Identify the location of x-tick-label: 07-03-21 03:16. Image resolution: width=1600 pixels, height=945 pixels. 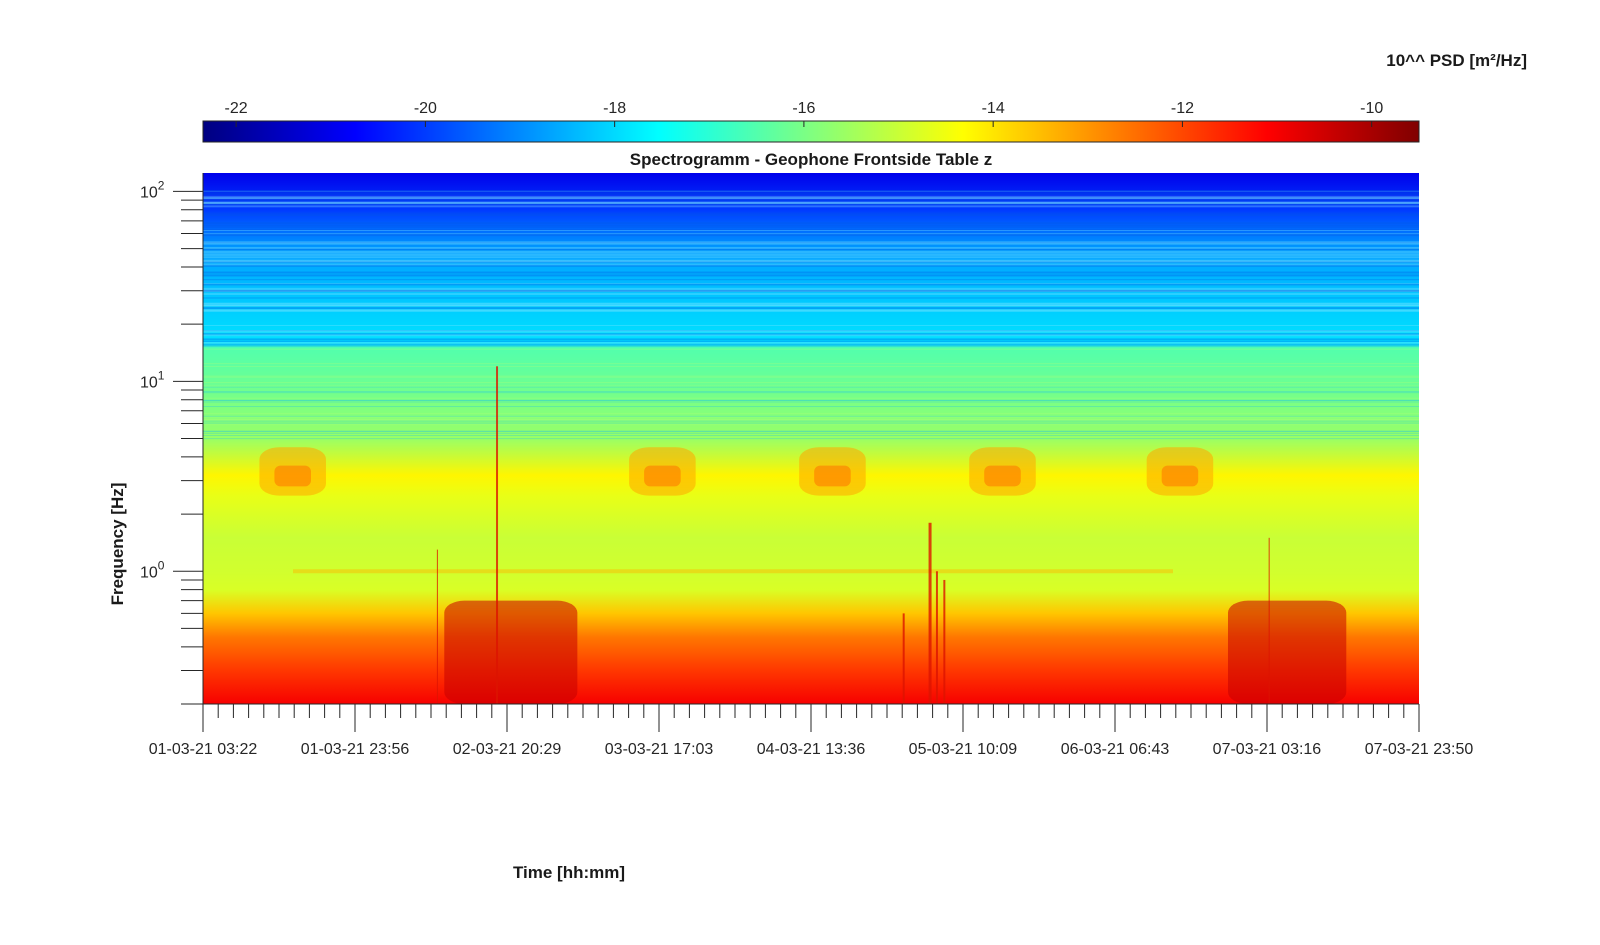
(1267, 749).